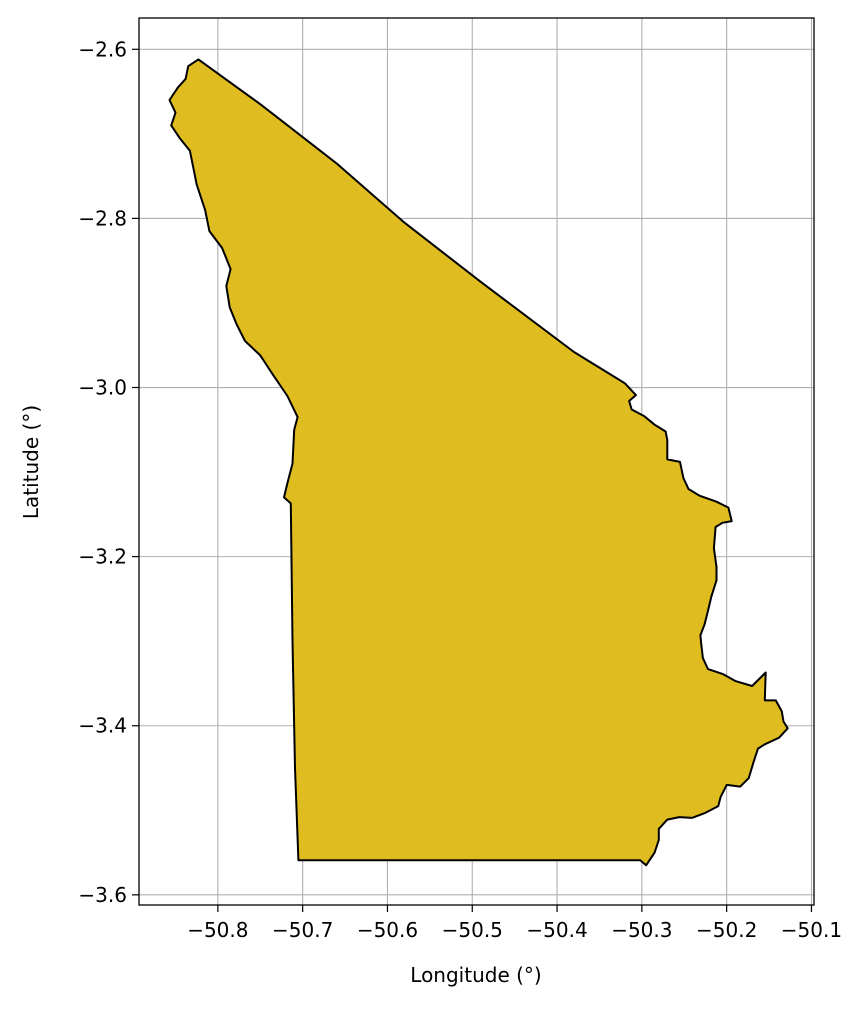 The width and height of the screenshot is (868, 1010). What do you see at coordinates (514, 923) in the screenshot?
I see `x-axis-ticks: −50.8 −50.7 −50.6 −50.5 −50.4 −50.3 −50.2 −50.1` at bounding box center [514, 923].